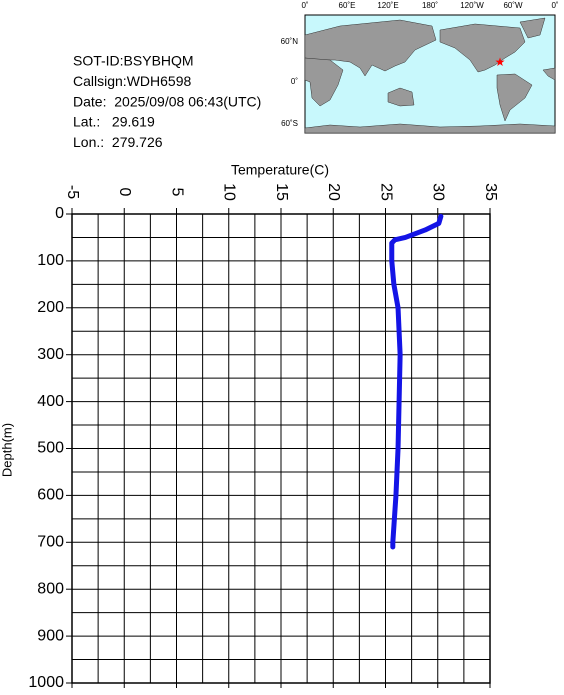  Describe the element at coordinates (46, 682) in the screenshot. I see `y-tick-label: 1000` at that location.